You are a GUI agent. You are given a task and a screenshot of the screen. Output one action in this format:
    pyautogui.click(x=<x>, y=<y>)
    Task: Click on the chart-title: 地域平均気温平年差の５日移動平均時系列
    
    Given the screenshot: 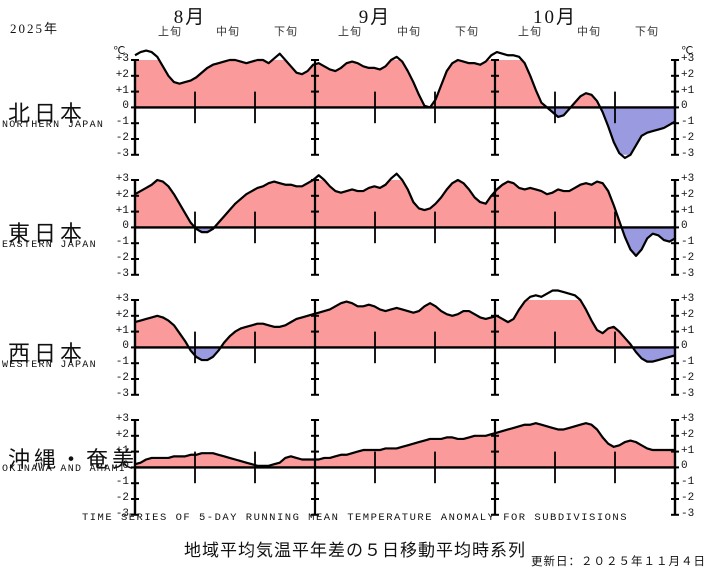 What is the action you would take?
    pyautogui.click(x=355, y=550)
    